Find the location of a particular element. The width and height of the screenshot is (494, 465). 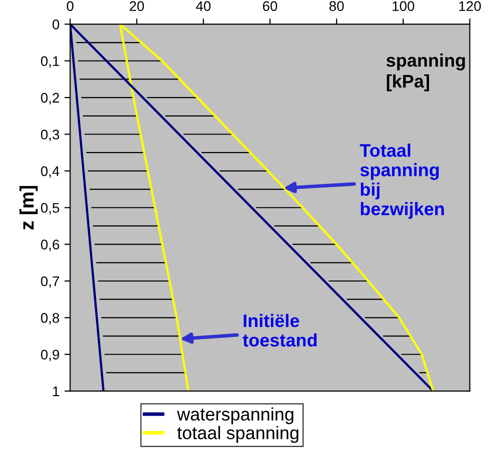

y-tick-label: 0,8 is located at coordinates (50, 318).